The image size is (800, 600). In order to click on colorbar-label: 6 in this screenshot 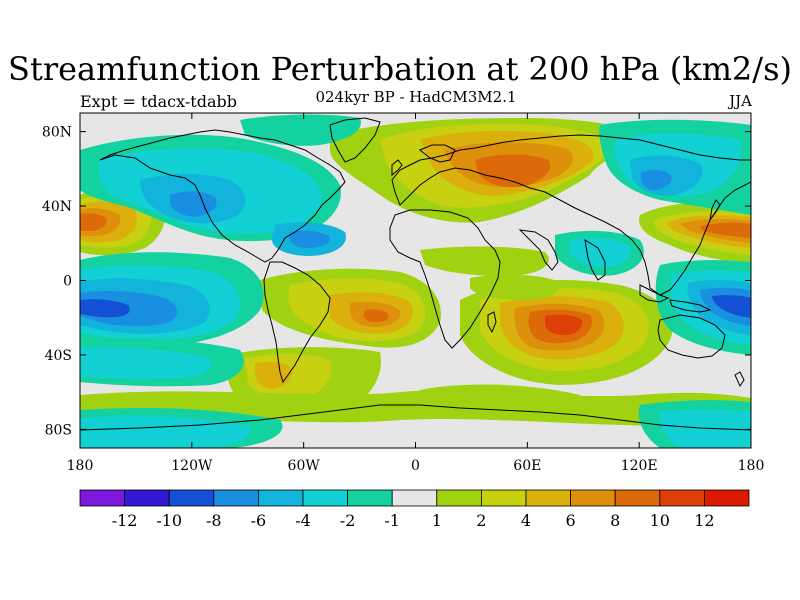, I will do `click(571, 520)`.